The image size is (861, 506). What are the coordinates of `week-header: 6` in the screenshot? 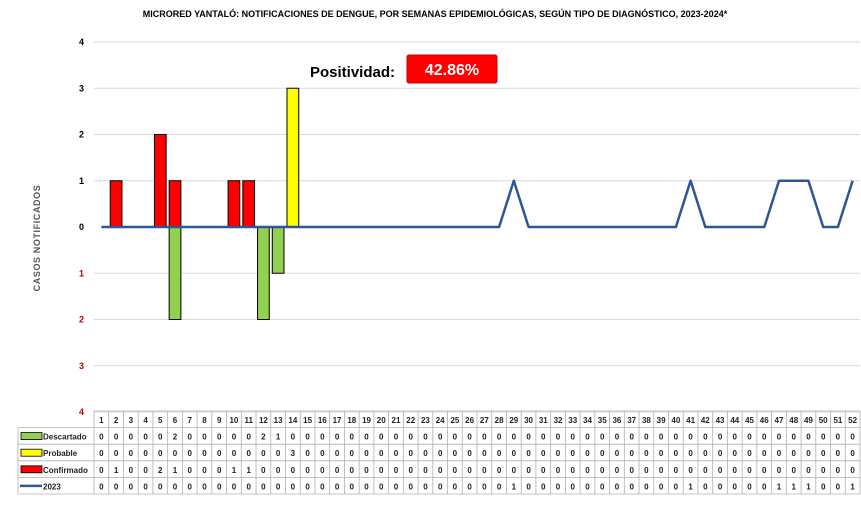 It's located at (175, 420).